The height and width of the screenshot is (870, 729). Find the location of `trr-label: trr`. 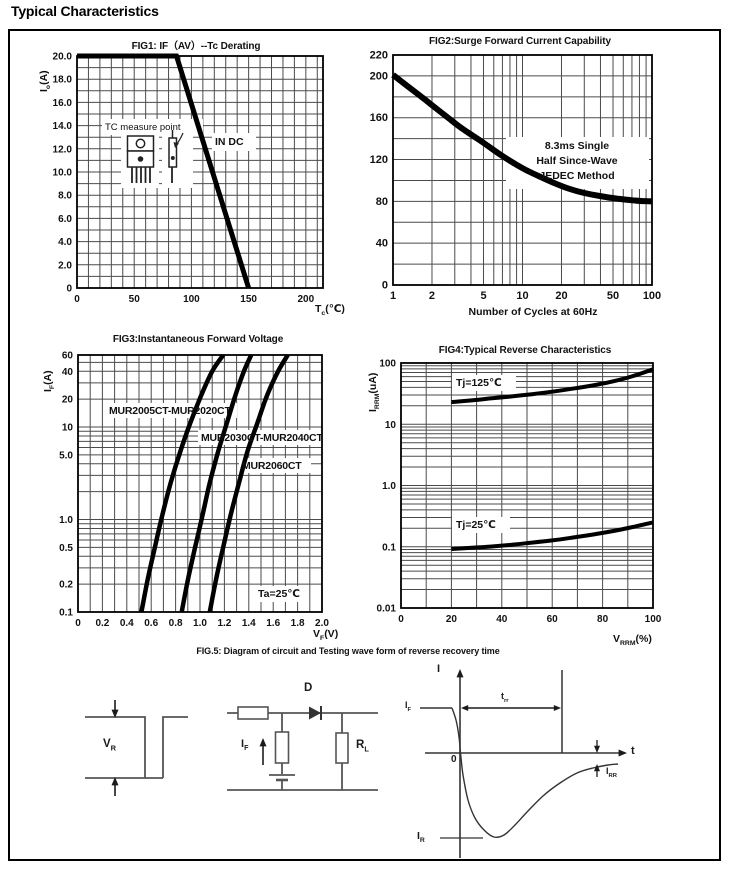

trr-label: trr is located at coordinates (505, 697).